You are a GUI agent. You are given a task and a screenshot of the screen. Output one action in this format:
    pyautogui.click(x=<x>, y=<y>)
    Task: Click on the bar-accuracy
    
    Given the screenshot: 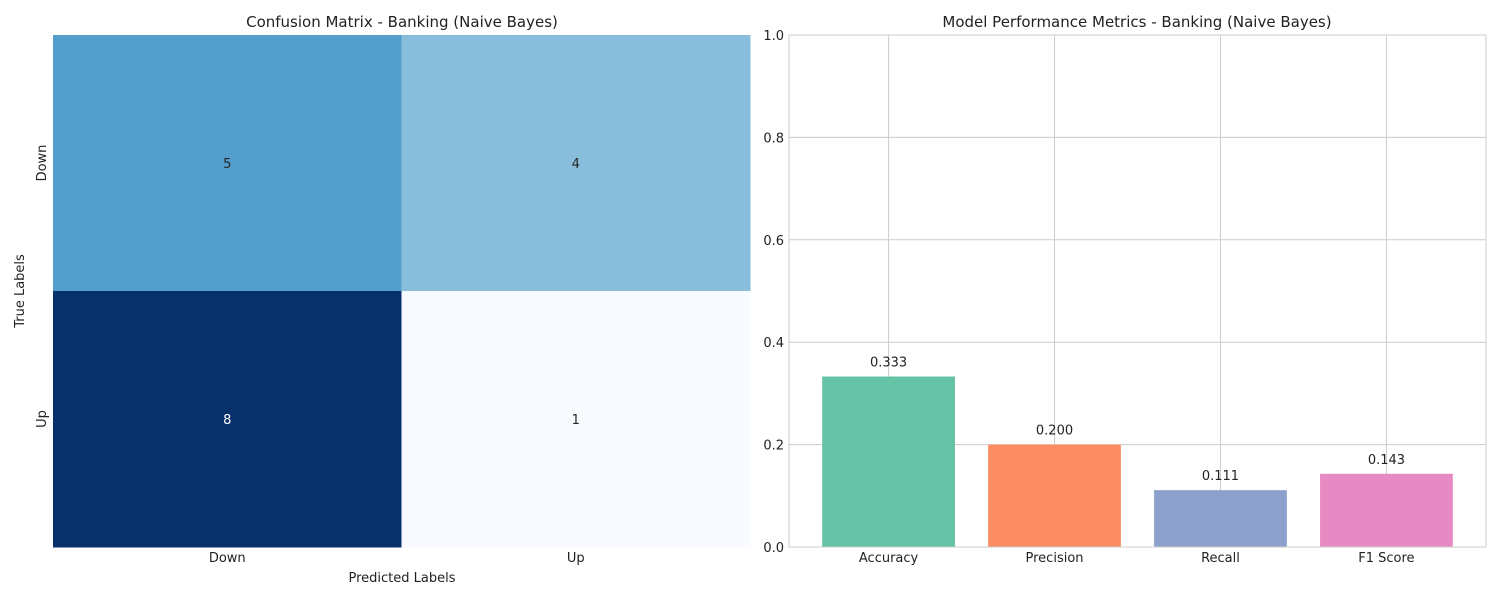 What is the action you would take?
    pyautogui.click(x=888, y=461)
    